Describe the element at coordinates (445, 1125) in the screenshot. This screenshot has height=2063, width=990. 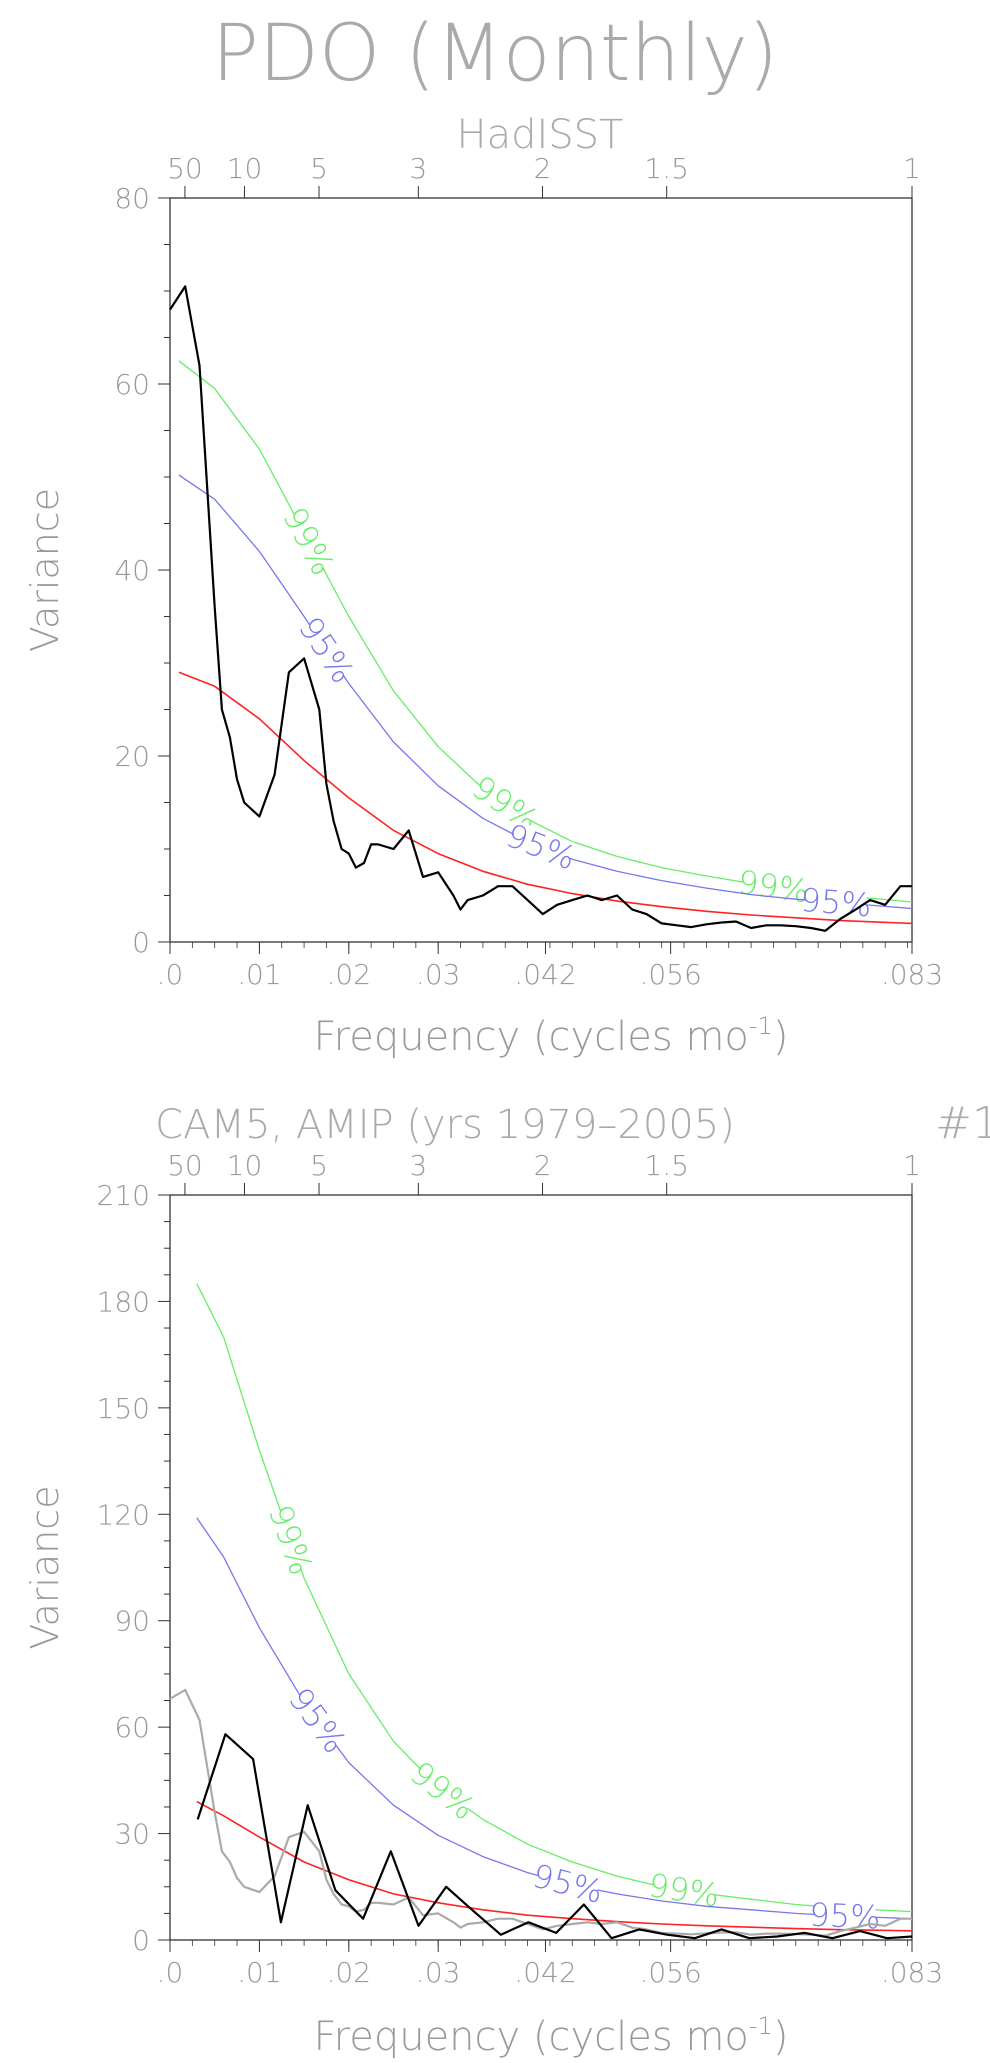
I see `chart-title: CAM5, AMIP (yrs 1979–2005)` at that location.